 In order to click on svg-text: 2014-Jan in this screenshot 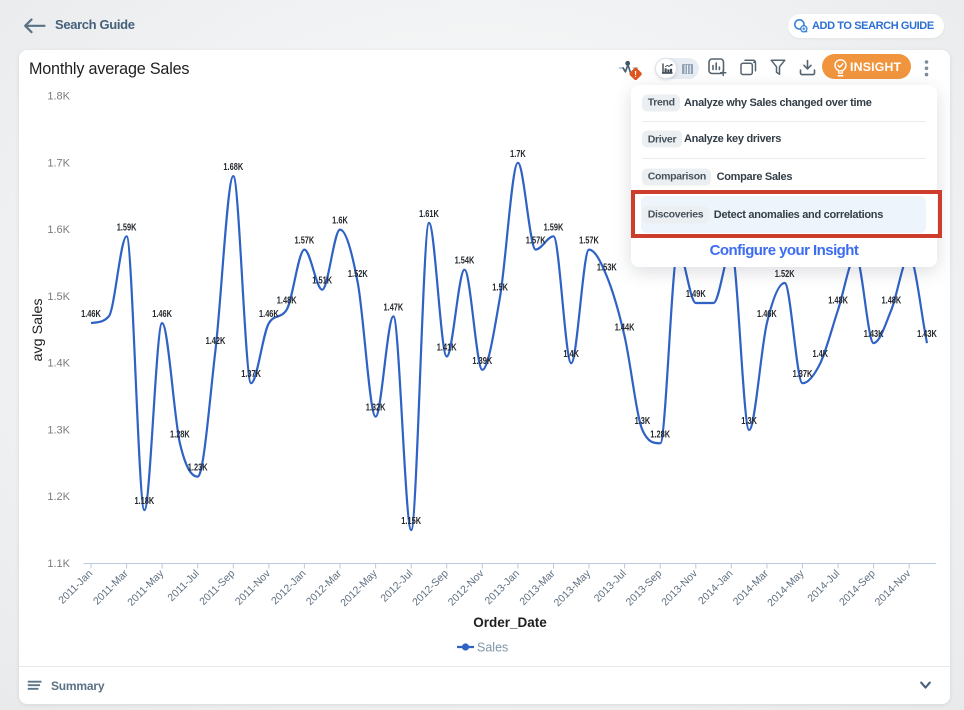, I will do `click(716, 588)`.